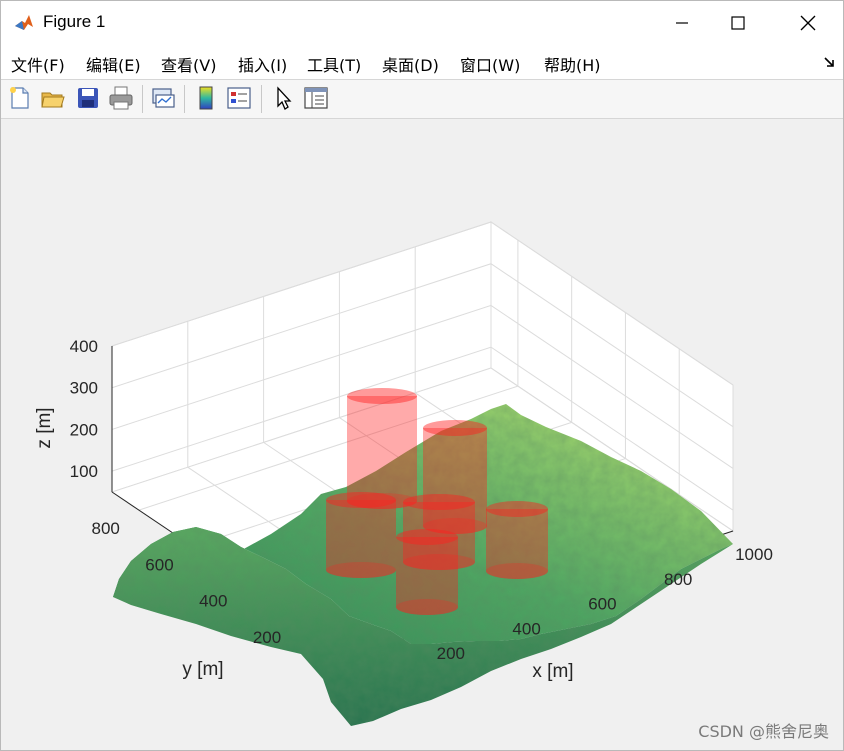  I want to click on figure-toolbar, so click(422, 99).